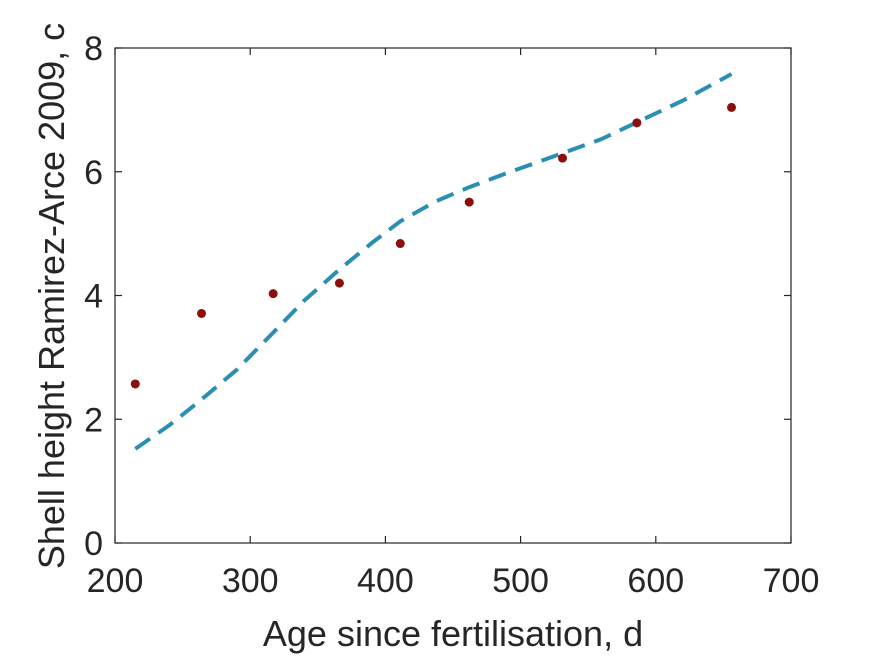  Describe the element at coordinates (93, 544) in the screenshot. I see `y-tick-label: 0` at that location.